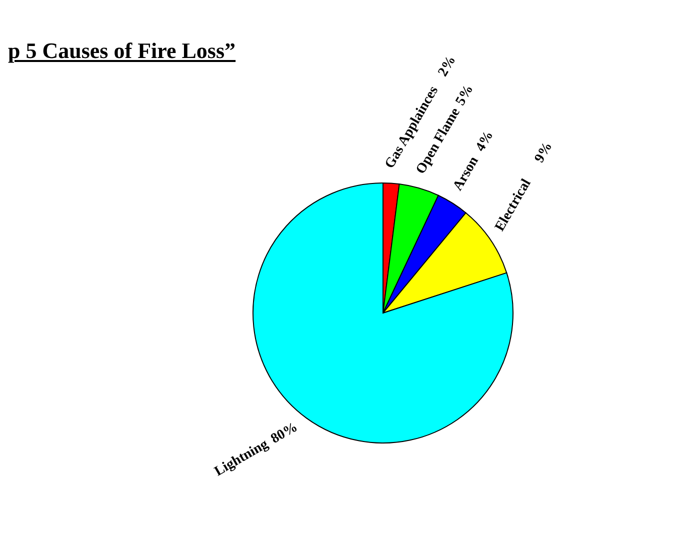  I want to click on chart-title: p 5 Causes of Fire Loss”, so click(122, 51).